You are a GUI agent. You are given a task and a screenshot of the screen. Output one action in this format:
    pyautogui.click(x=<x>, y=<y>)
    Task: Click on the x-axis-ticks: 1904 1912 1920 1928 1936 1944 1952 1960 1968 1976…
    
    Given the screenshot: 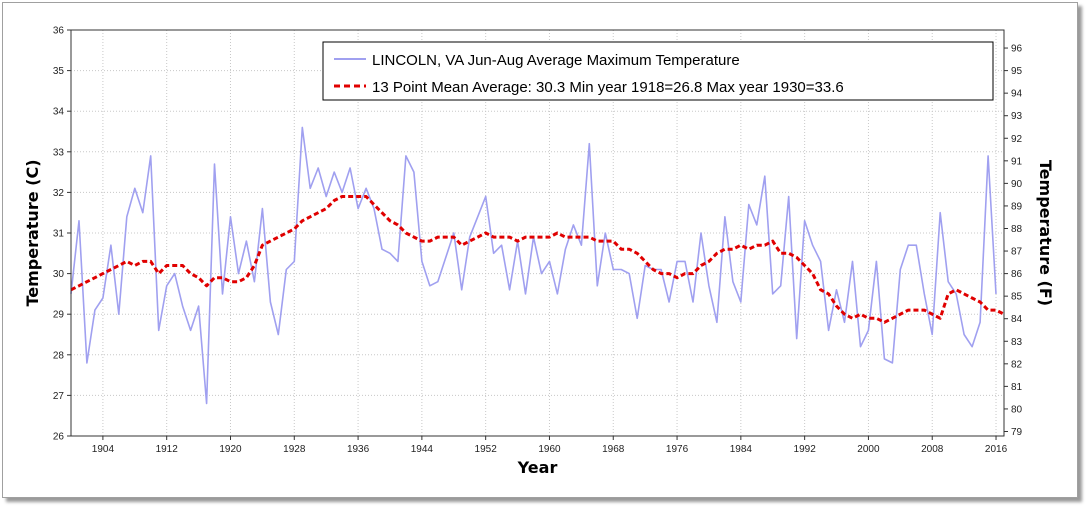 What is the action you would take?
    pyautogui.click(x=550, y=445)
    